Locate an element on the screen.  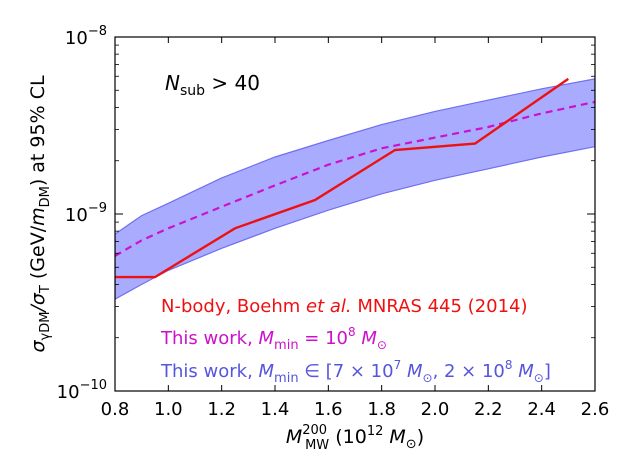
x-tick-label: 1.2 is located at coordinates (221, 409).